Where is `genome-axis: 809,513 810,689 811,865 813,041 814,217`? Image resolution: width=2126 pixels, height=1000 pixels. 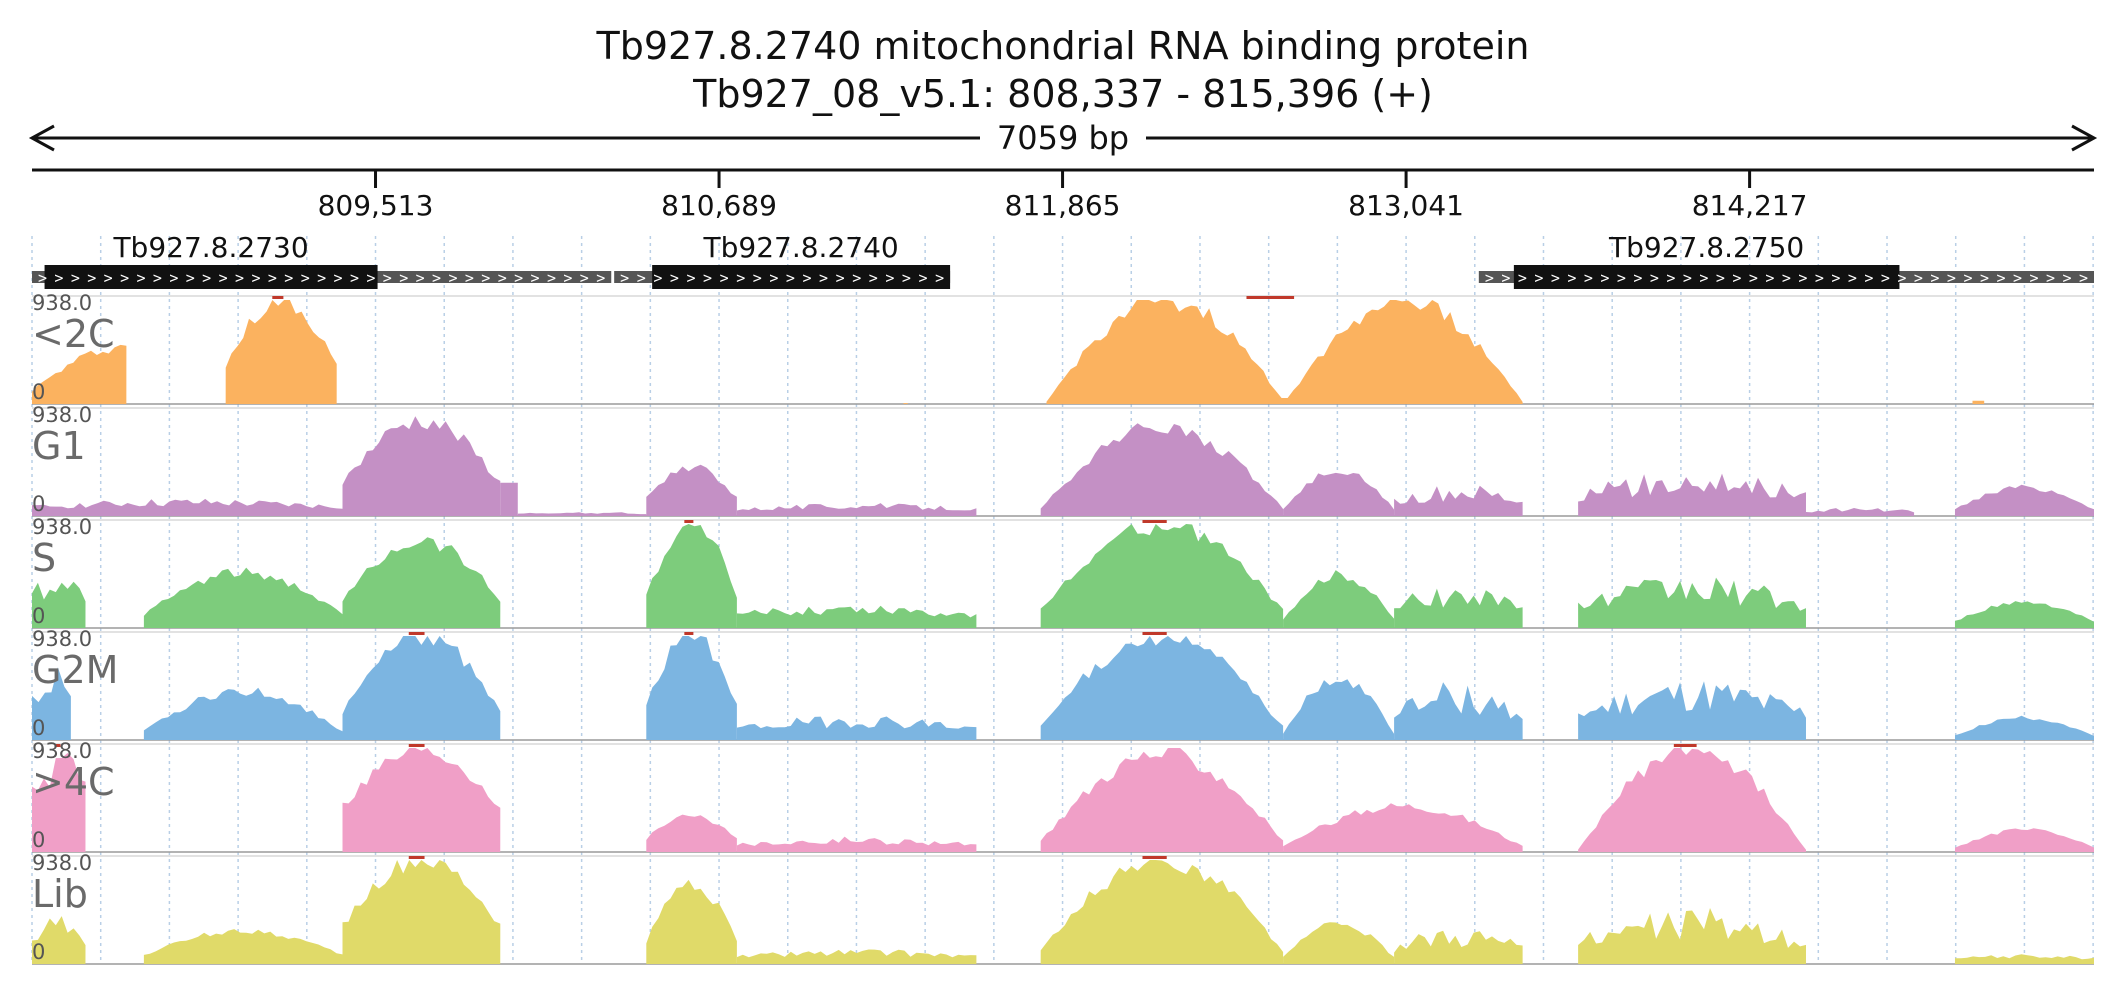
genome-axis: 809,513 810,689 811,865 813,041 814,217 is located at coordinates (1063, 195).